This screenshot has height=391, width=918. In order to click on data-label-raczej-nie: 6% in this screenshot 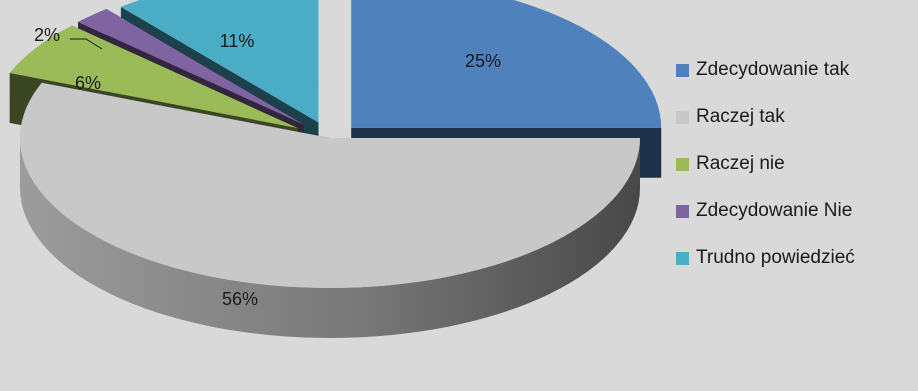, I will do `click(88, 83)`.